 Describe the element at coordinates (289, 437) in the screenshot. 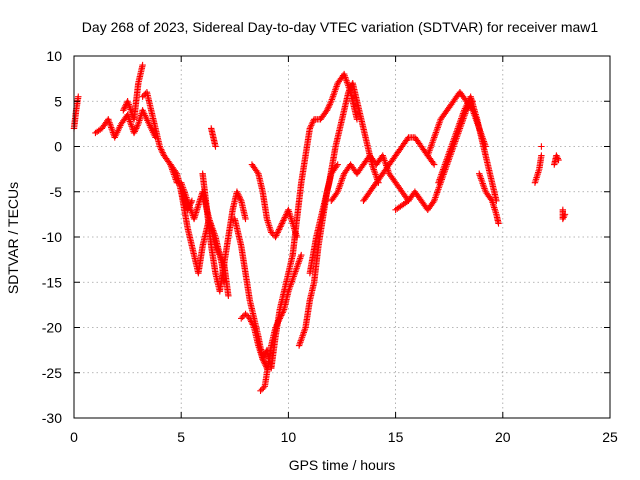

I see `x-tick-label: 10` at that location.